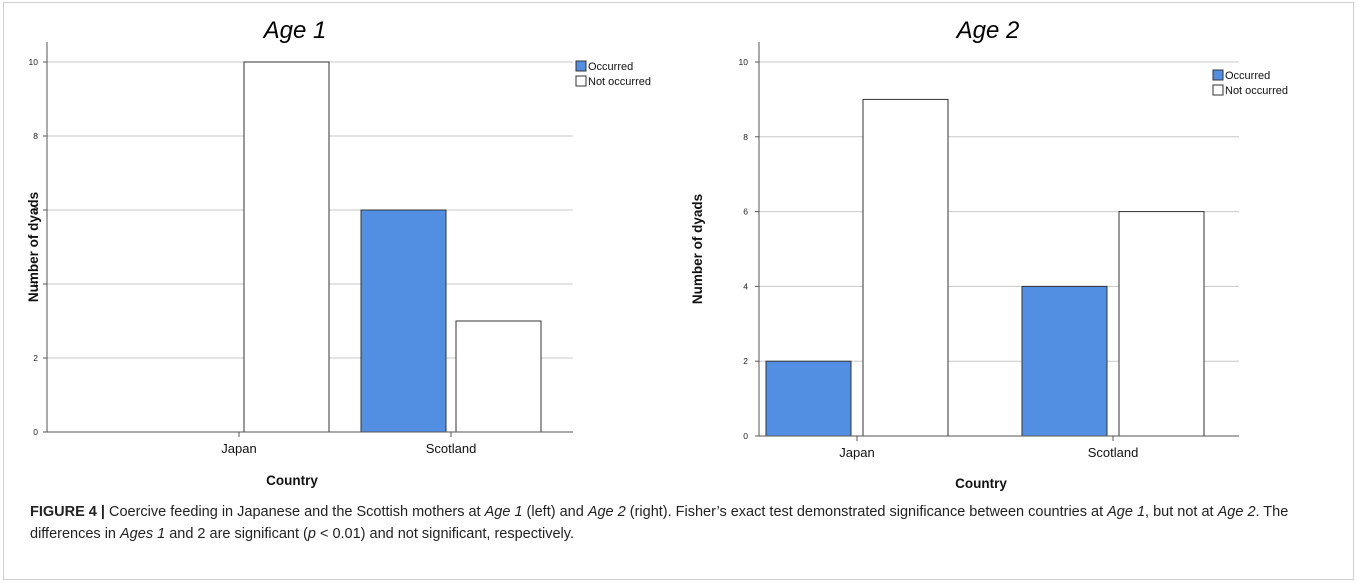 This screenshot has height=583, width=1357. What do you see at coordinates (987, 30) in the screenshot?
I see `chart-title: Age 2` at bounding box center [987, 30].